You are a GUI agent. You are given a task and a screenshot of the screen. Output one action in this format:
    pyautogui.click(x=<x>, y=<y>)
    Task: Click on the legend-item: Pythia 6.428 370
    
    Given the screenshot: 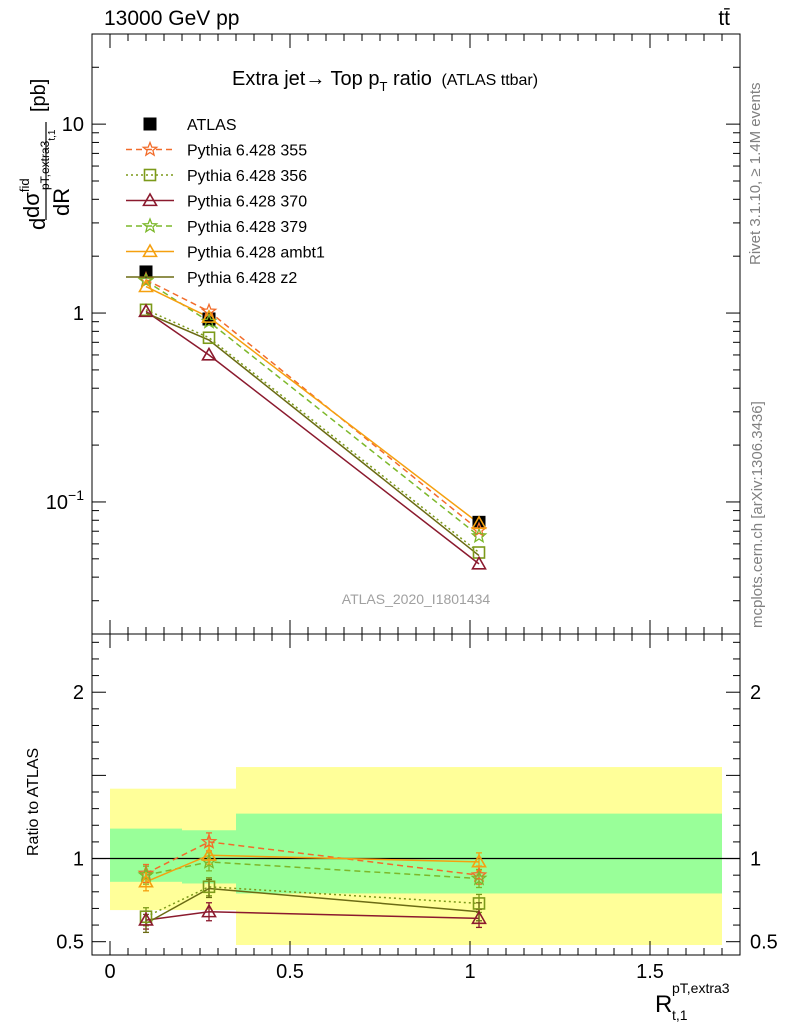 What is the action you would take?
    pyautogui.click(x=216, y=201)
    